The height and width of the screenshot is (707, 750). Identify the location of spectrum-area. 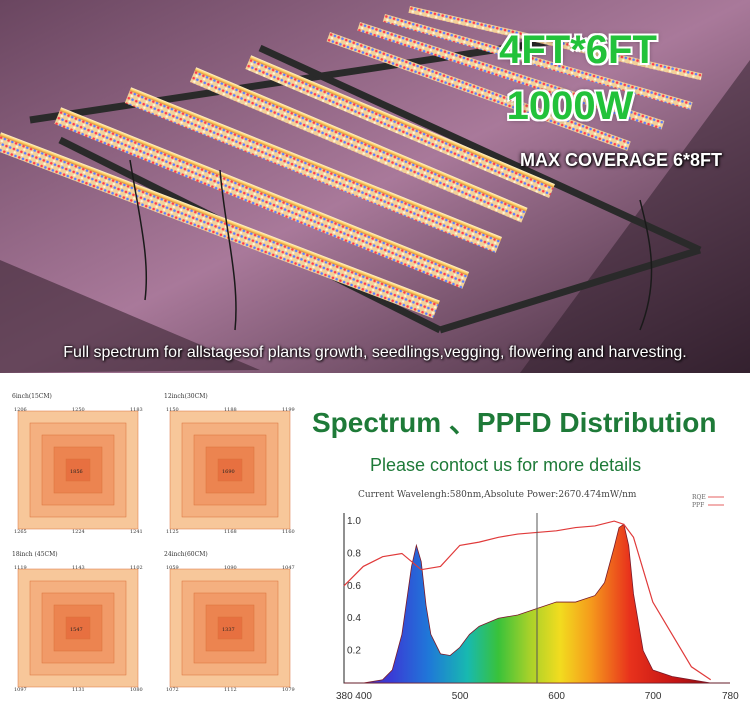
(537, 603).